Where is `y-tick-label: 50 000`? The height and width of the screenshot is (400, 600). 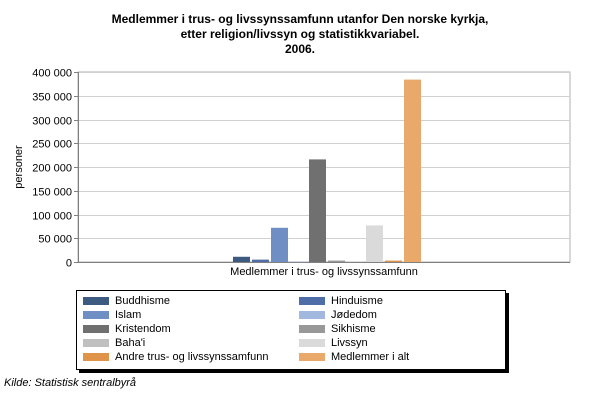
y-tick-label: 50 000 is located at coordinates (55, 240).